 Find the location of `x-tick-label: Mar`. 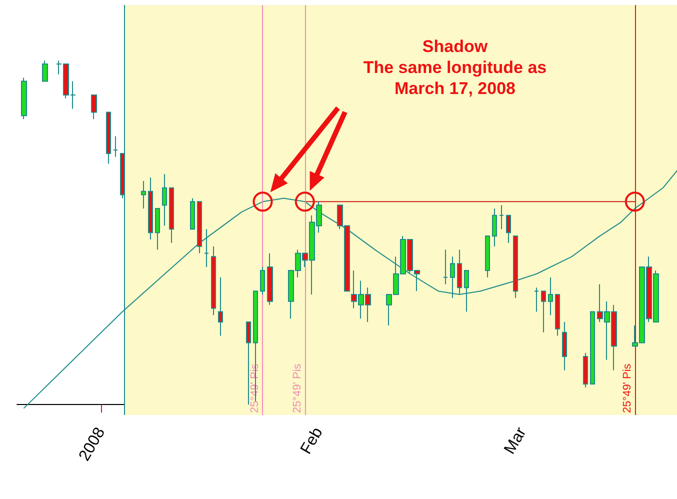

x-tick-label: Mar is located at coordinates (515, 441).